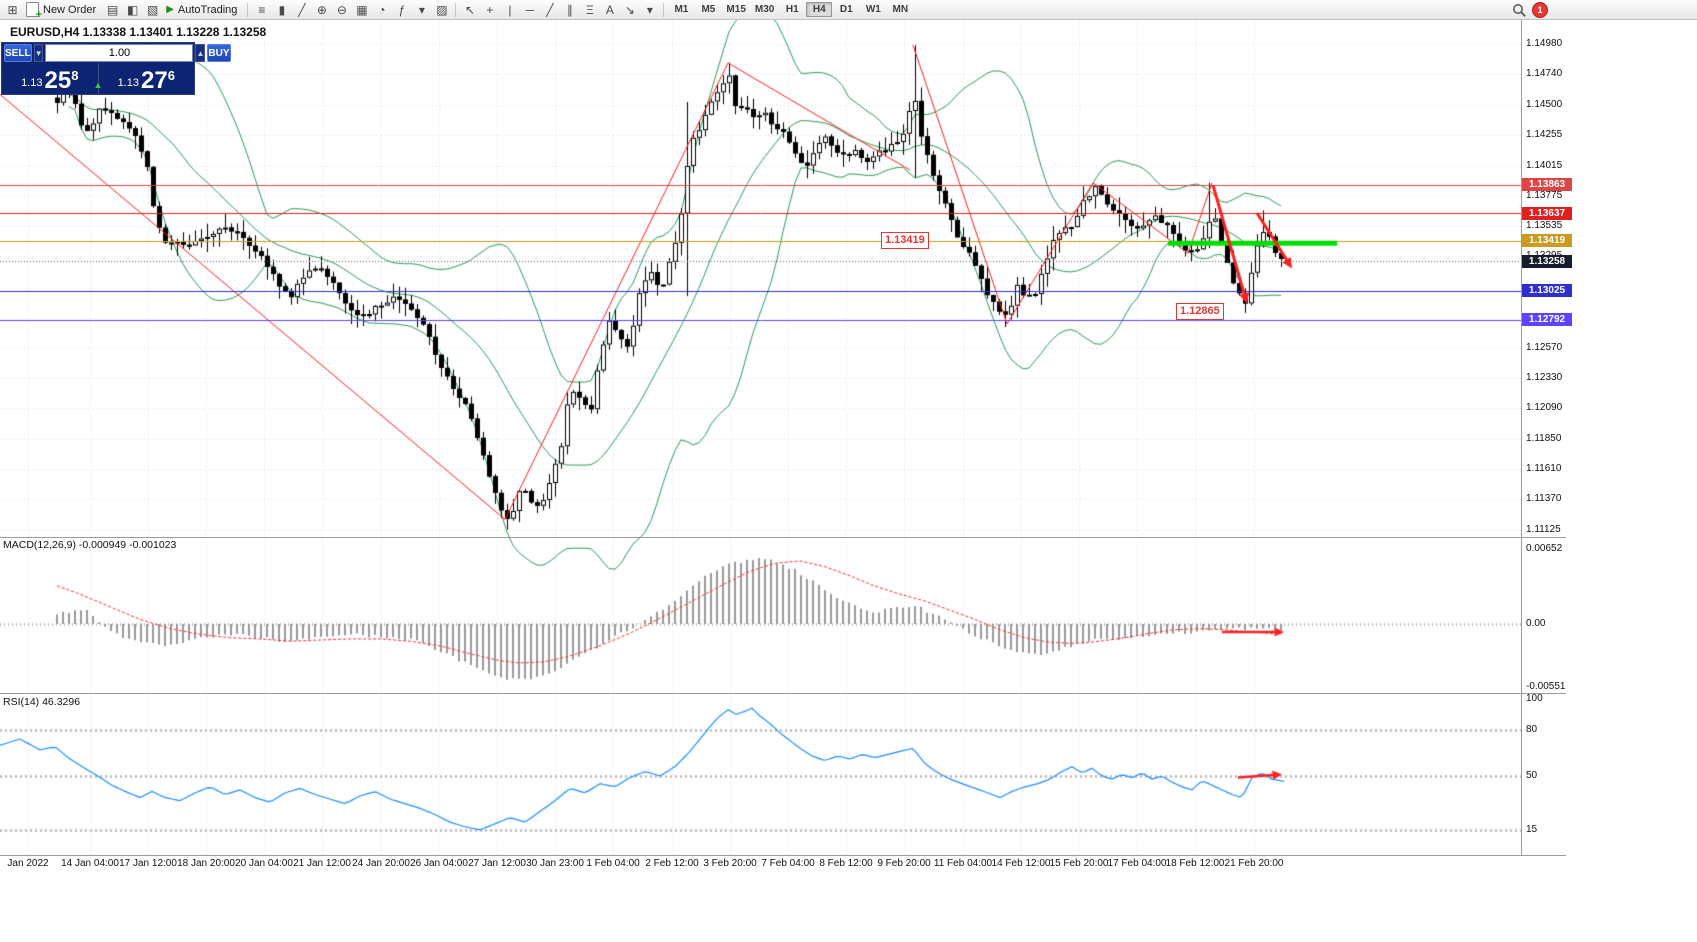 The width and height of the screenshot is (1697, 942). What do you see at coordinates (764, 9) in the screenshot?
I see `timeframe-button-m30: M30` at bounding box center [764, 9].